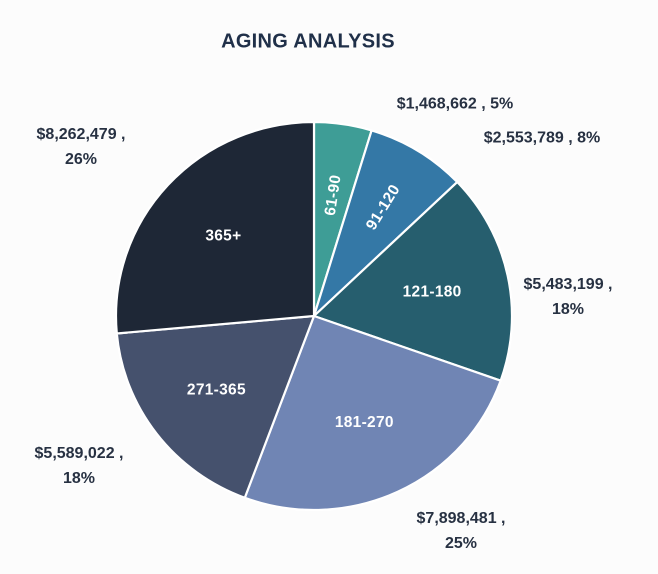 The image size is (658, 574). What do you see at coordinates (461, 543) in the screenshot?
I see `callout-line: 25%` at bounding box center [461, 543].